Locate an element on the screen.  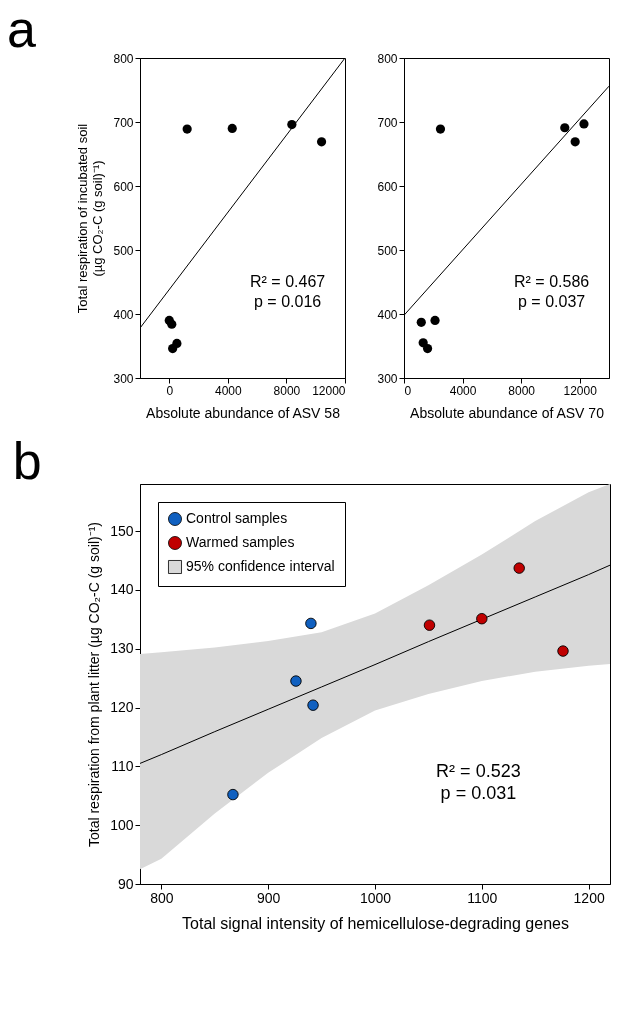
y-tick-label: 90 is located at coordinates (125, 883).